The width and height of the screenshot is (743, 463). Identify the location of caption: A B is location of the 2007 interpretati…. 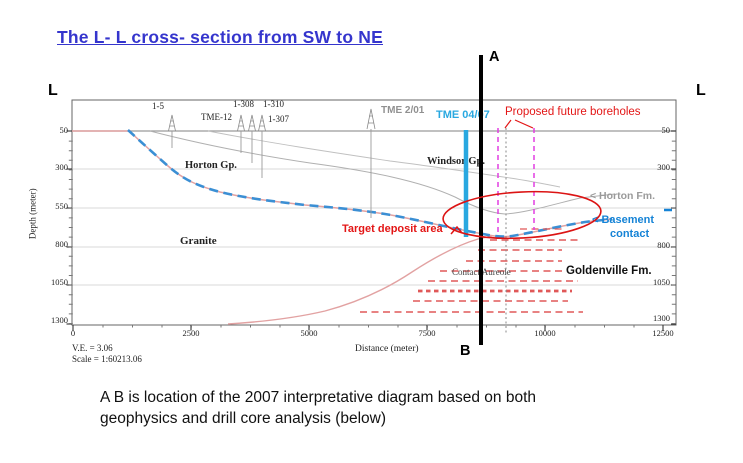
(318, 408).